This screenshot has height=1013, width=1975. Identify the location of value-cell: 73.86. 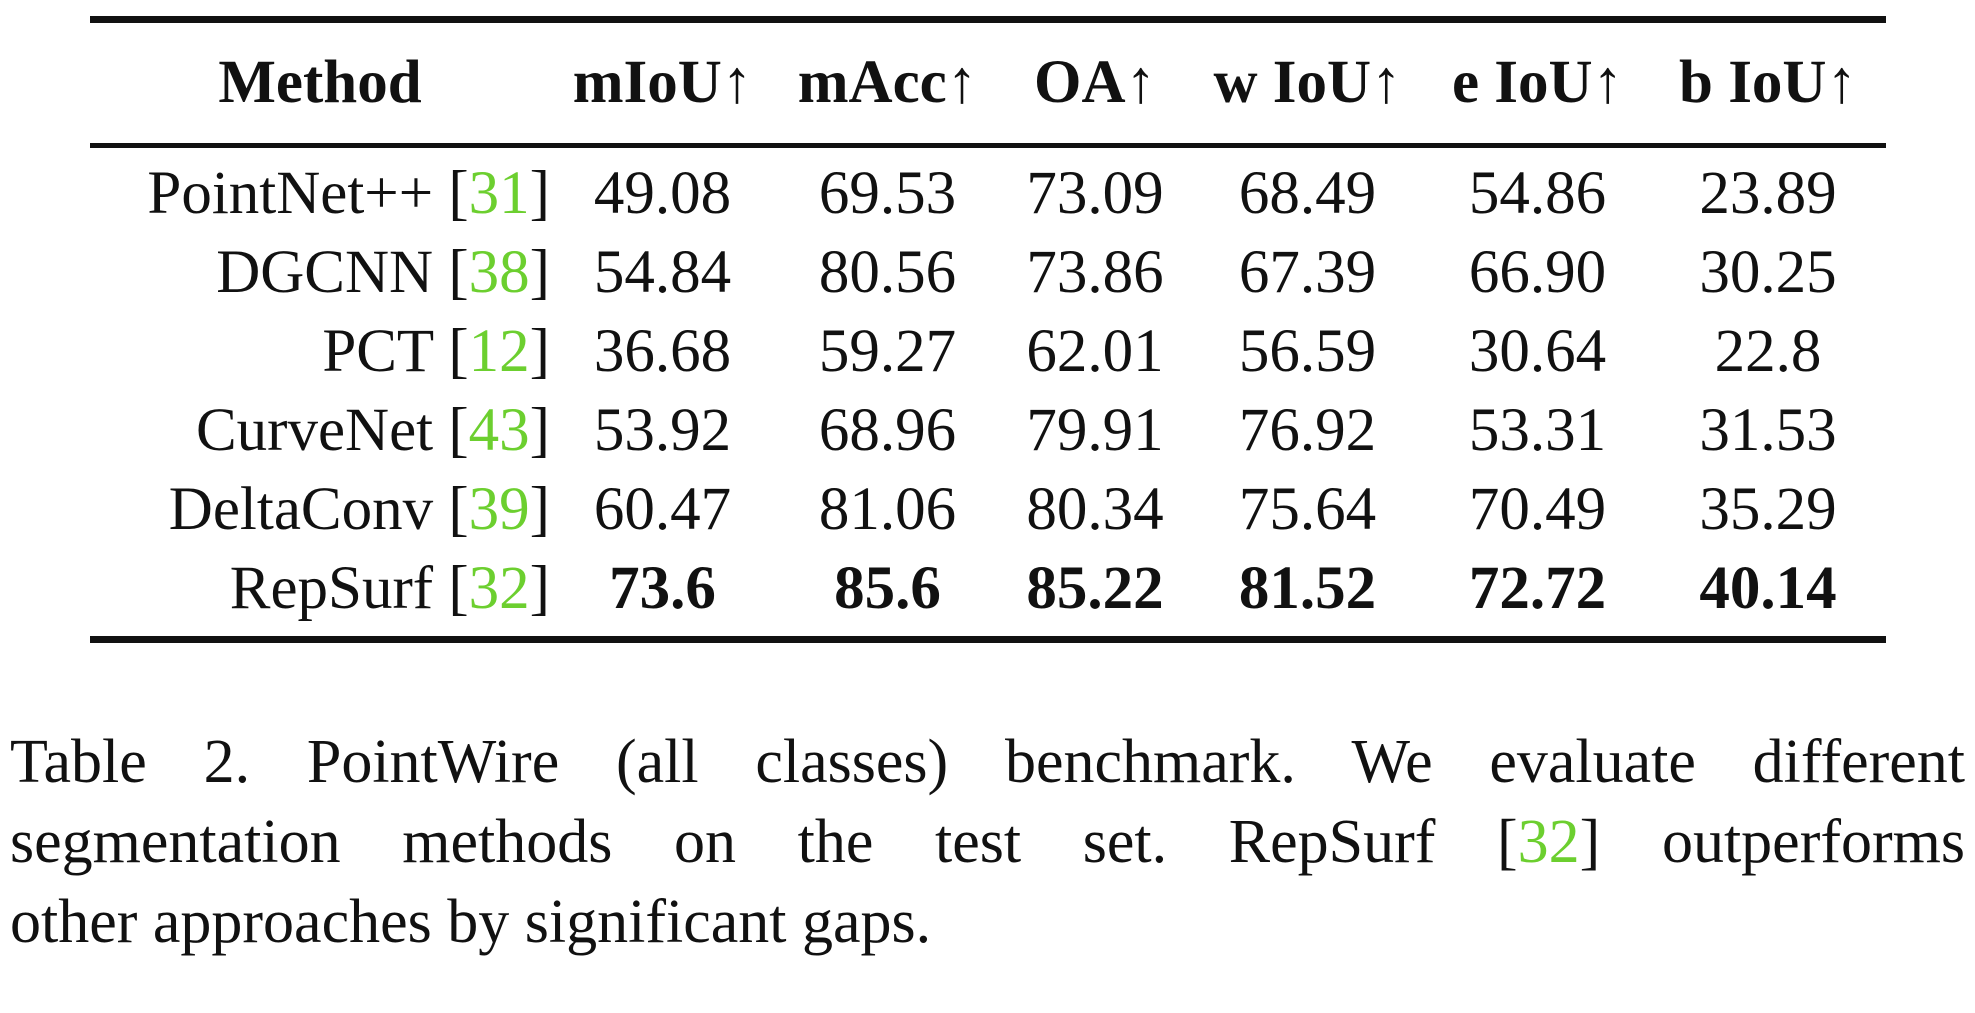
(1095, 272).